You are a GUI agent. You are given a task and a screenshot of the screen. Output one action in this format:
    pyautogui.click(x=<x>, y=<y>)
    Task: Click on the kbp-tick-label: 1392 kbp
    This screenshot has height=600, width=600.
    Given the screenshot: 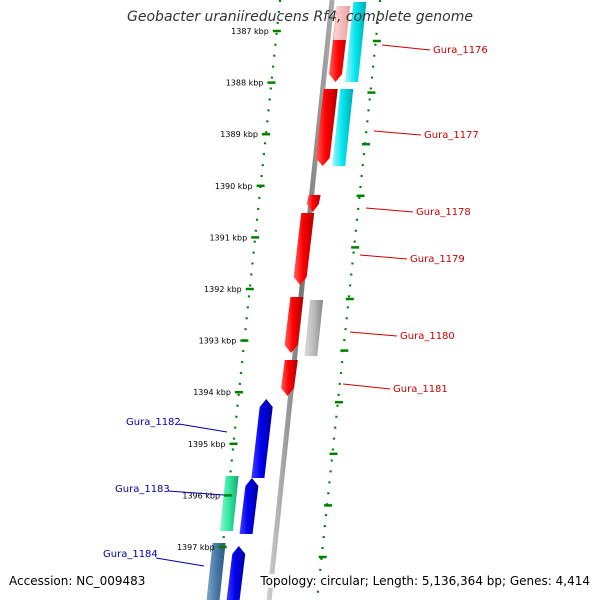 What is the action you would take?
    pyautogui.click(x=223, y=289)
    